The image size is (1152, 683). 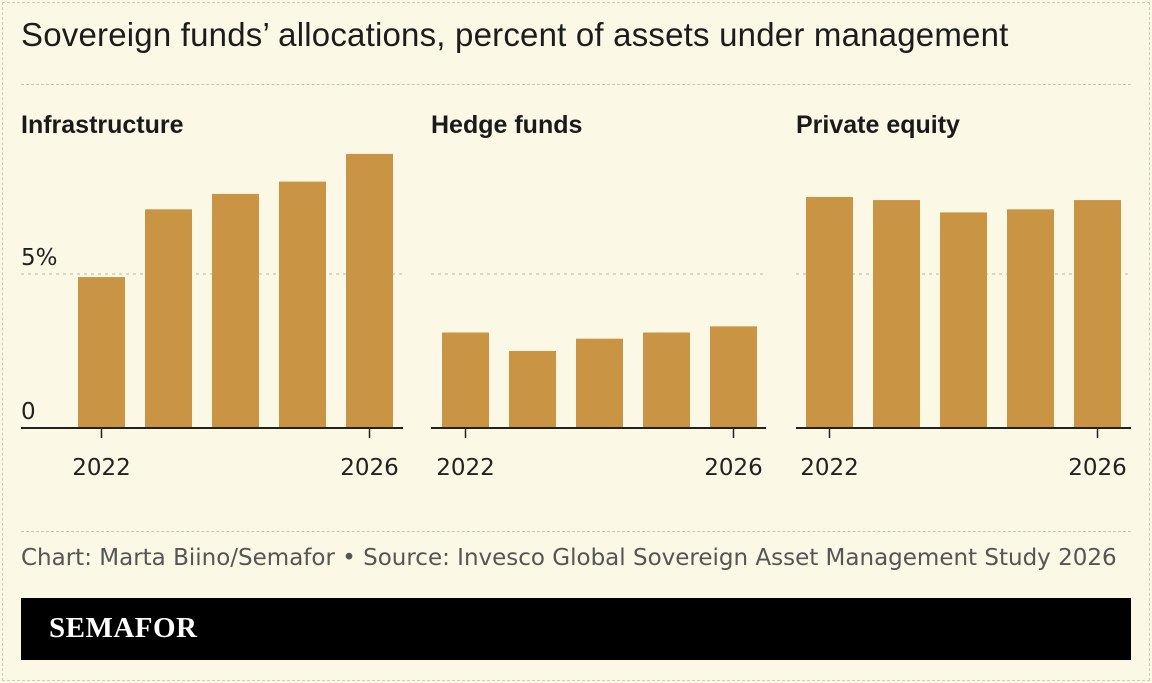 What do you see at coordinates (576, 629) in the screenshot?
I see `brand-bar: SEMAFOR` at bounding box center [576, 629].